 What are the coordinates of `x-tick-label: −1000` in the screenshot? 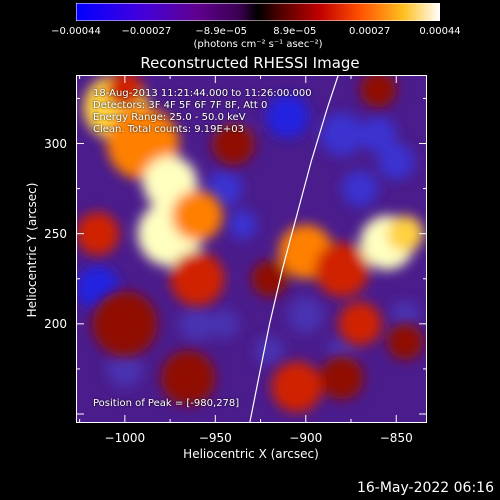 It's located at (125, 438).